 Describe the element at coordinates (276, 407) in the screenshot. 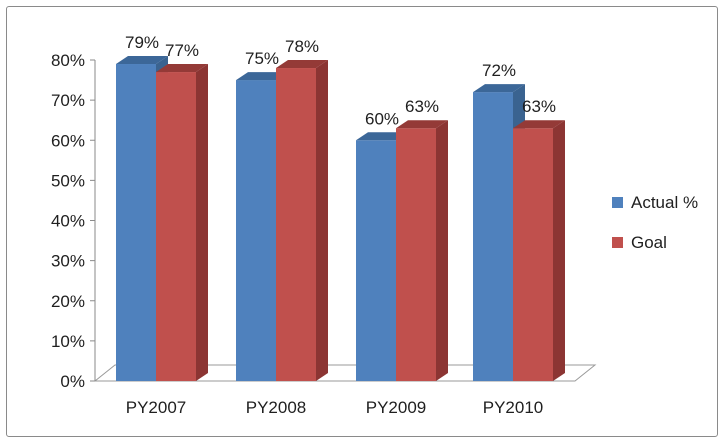

I see `x-tick-label: PY2008` at that location.